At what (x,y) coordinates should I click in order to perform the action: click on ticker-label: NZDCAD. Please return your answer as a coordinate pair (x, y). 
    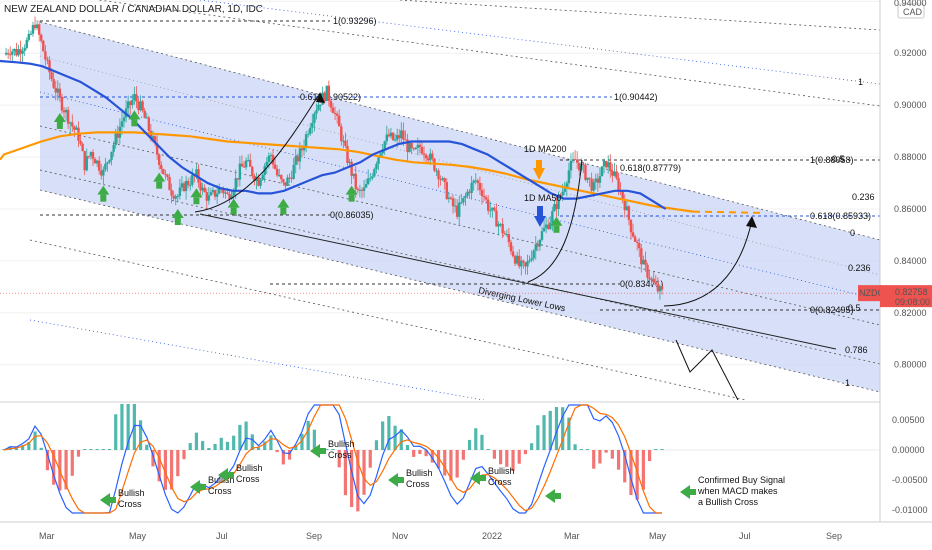
    Looking at the image, I should click on (878, 293).